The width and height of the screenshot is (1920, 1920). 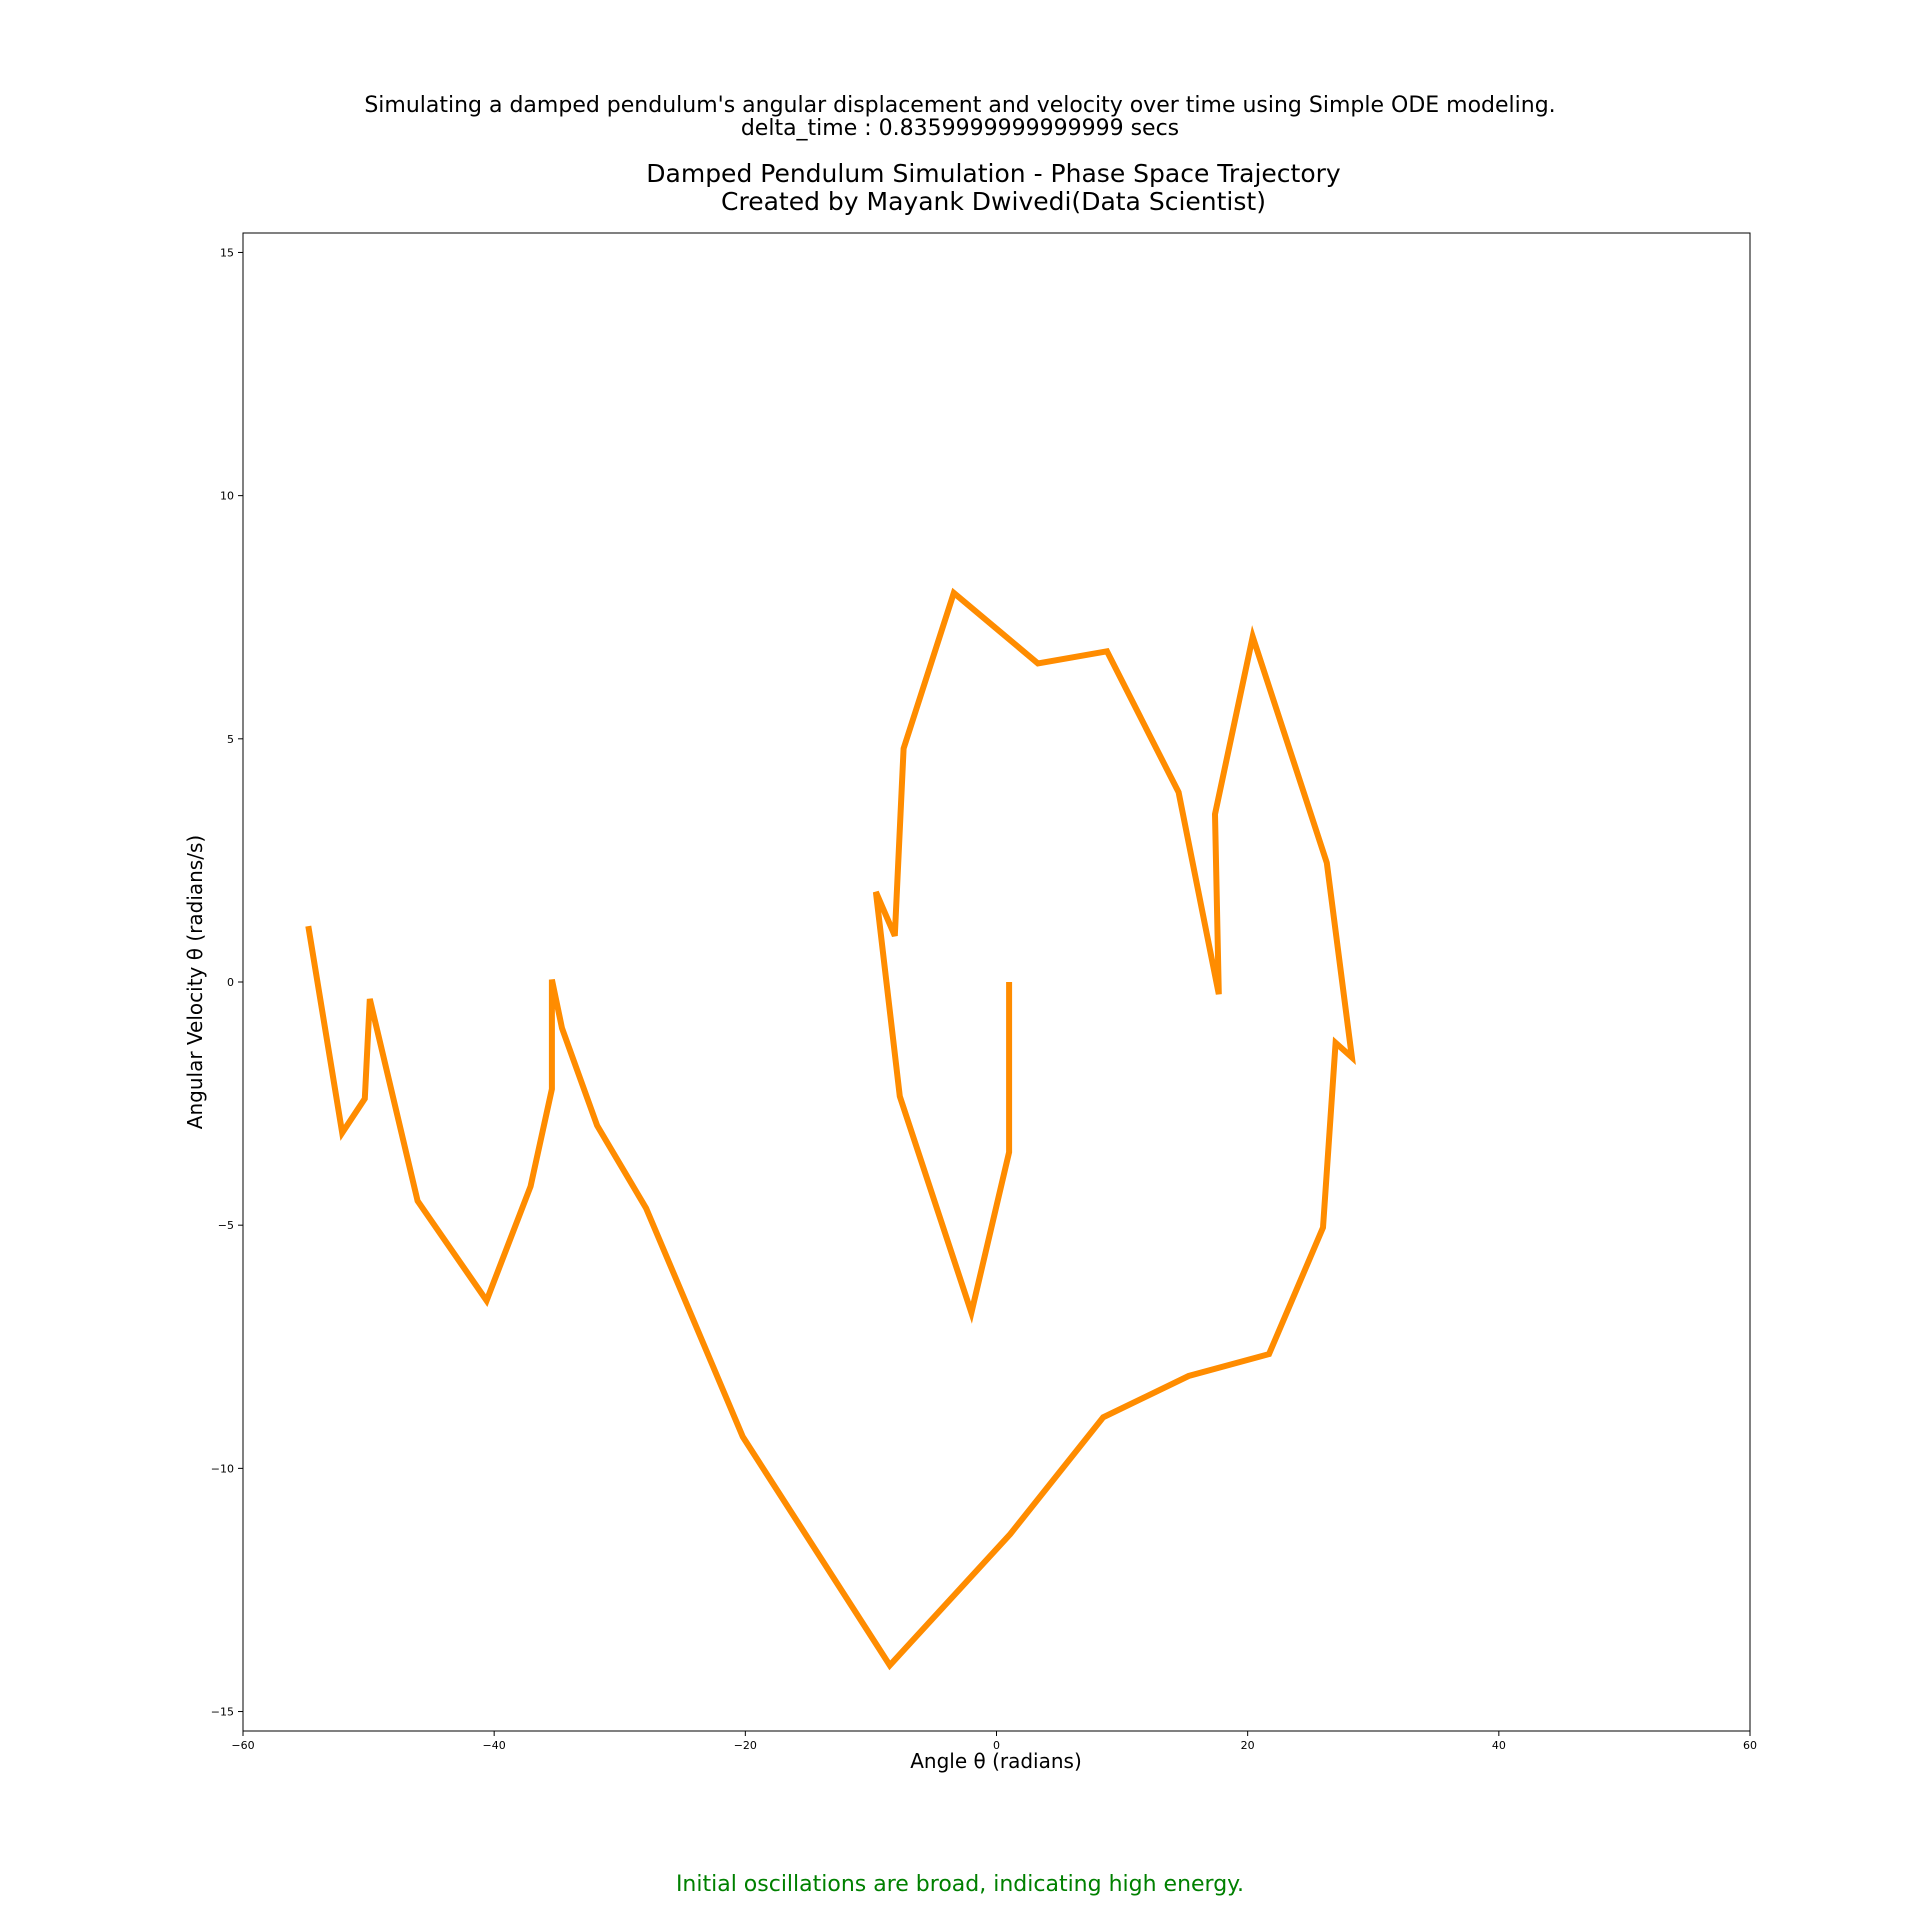 What do you see at coordinates (227, 252) in the screenshot?
I see `y-tick-label: 15` at bounding box center [227, 252].